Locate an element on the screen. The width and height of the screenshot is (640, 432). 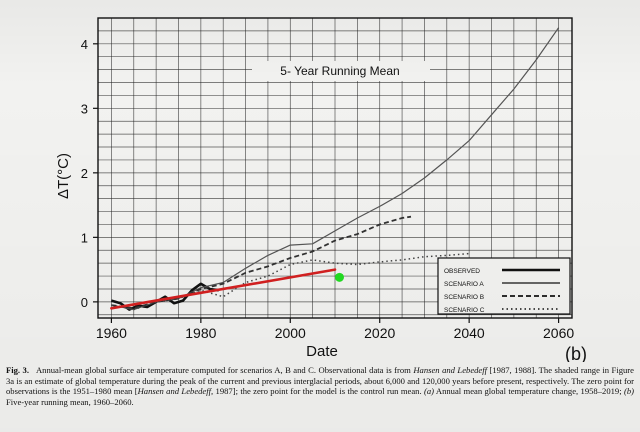
caption-line-5c: Five-year running mean, 1960–2060. is located at coordinates (70, 401).